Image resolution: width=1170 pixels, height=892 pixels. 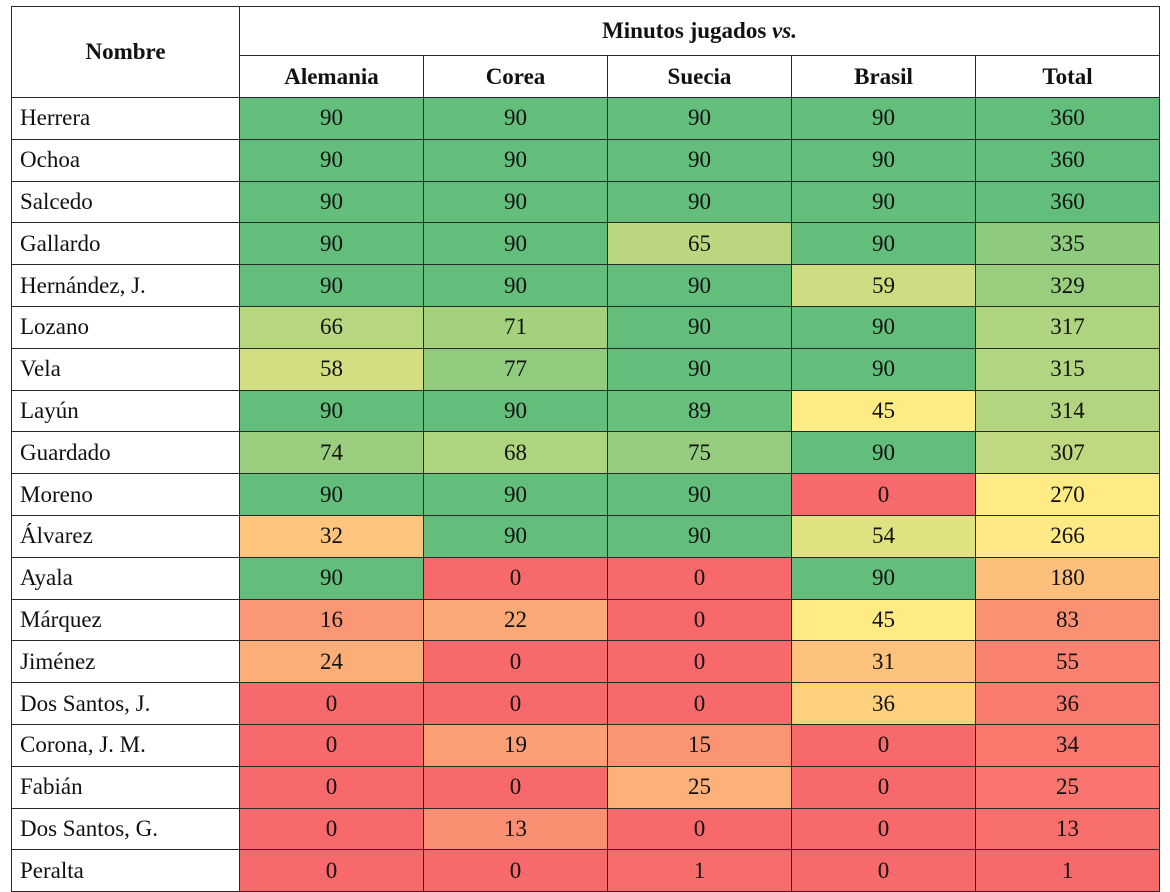 What do you see at coordinates (1067, 620) in the screenshot?
I see `total-minutes-cell: 83` at bounding box center [1067, 620].